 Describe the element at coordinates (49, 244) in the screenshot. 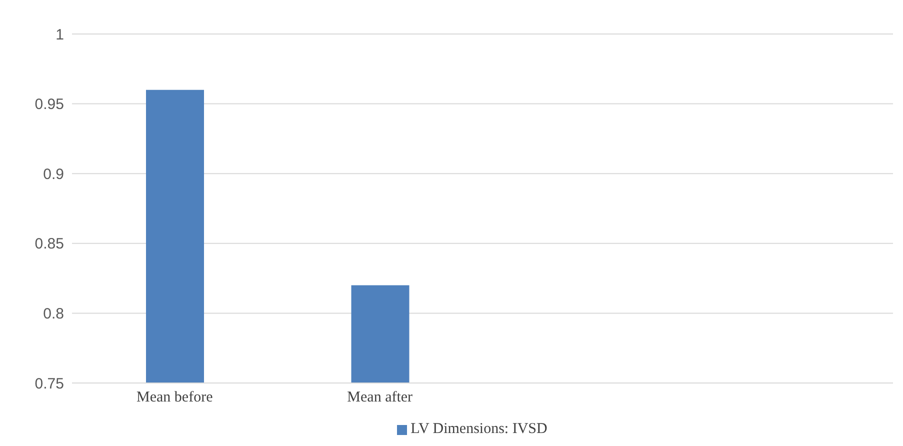

I see `y-tick-label: 0.85` at that location.